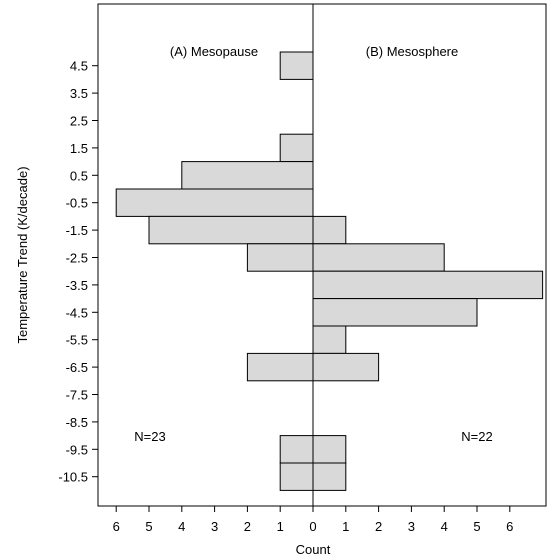 The image size is (556, 560). I want to click on series-b-label: (B) Mesosphere, so click(412, 51).